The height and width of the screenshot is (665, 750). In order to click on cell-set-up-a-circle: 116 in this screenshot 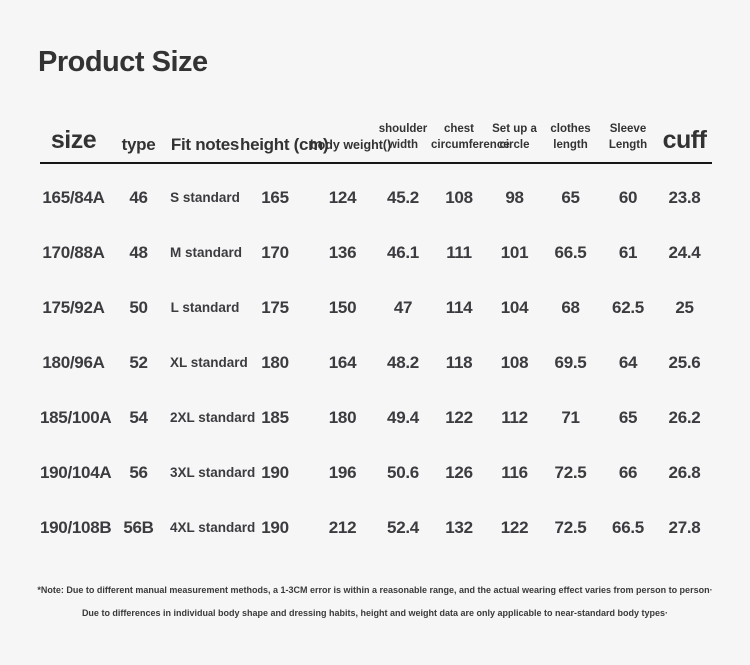, I will do `click(514, 472)`.